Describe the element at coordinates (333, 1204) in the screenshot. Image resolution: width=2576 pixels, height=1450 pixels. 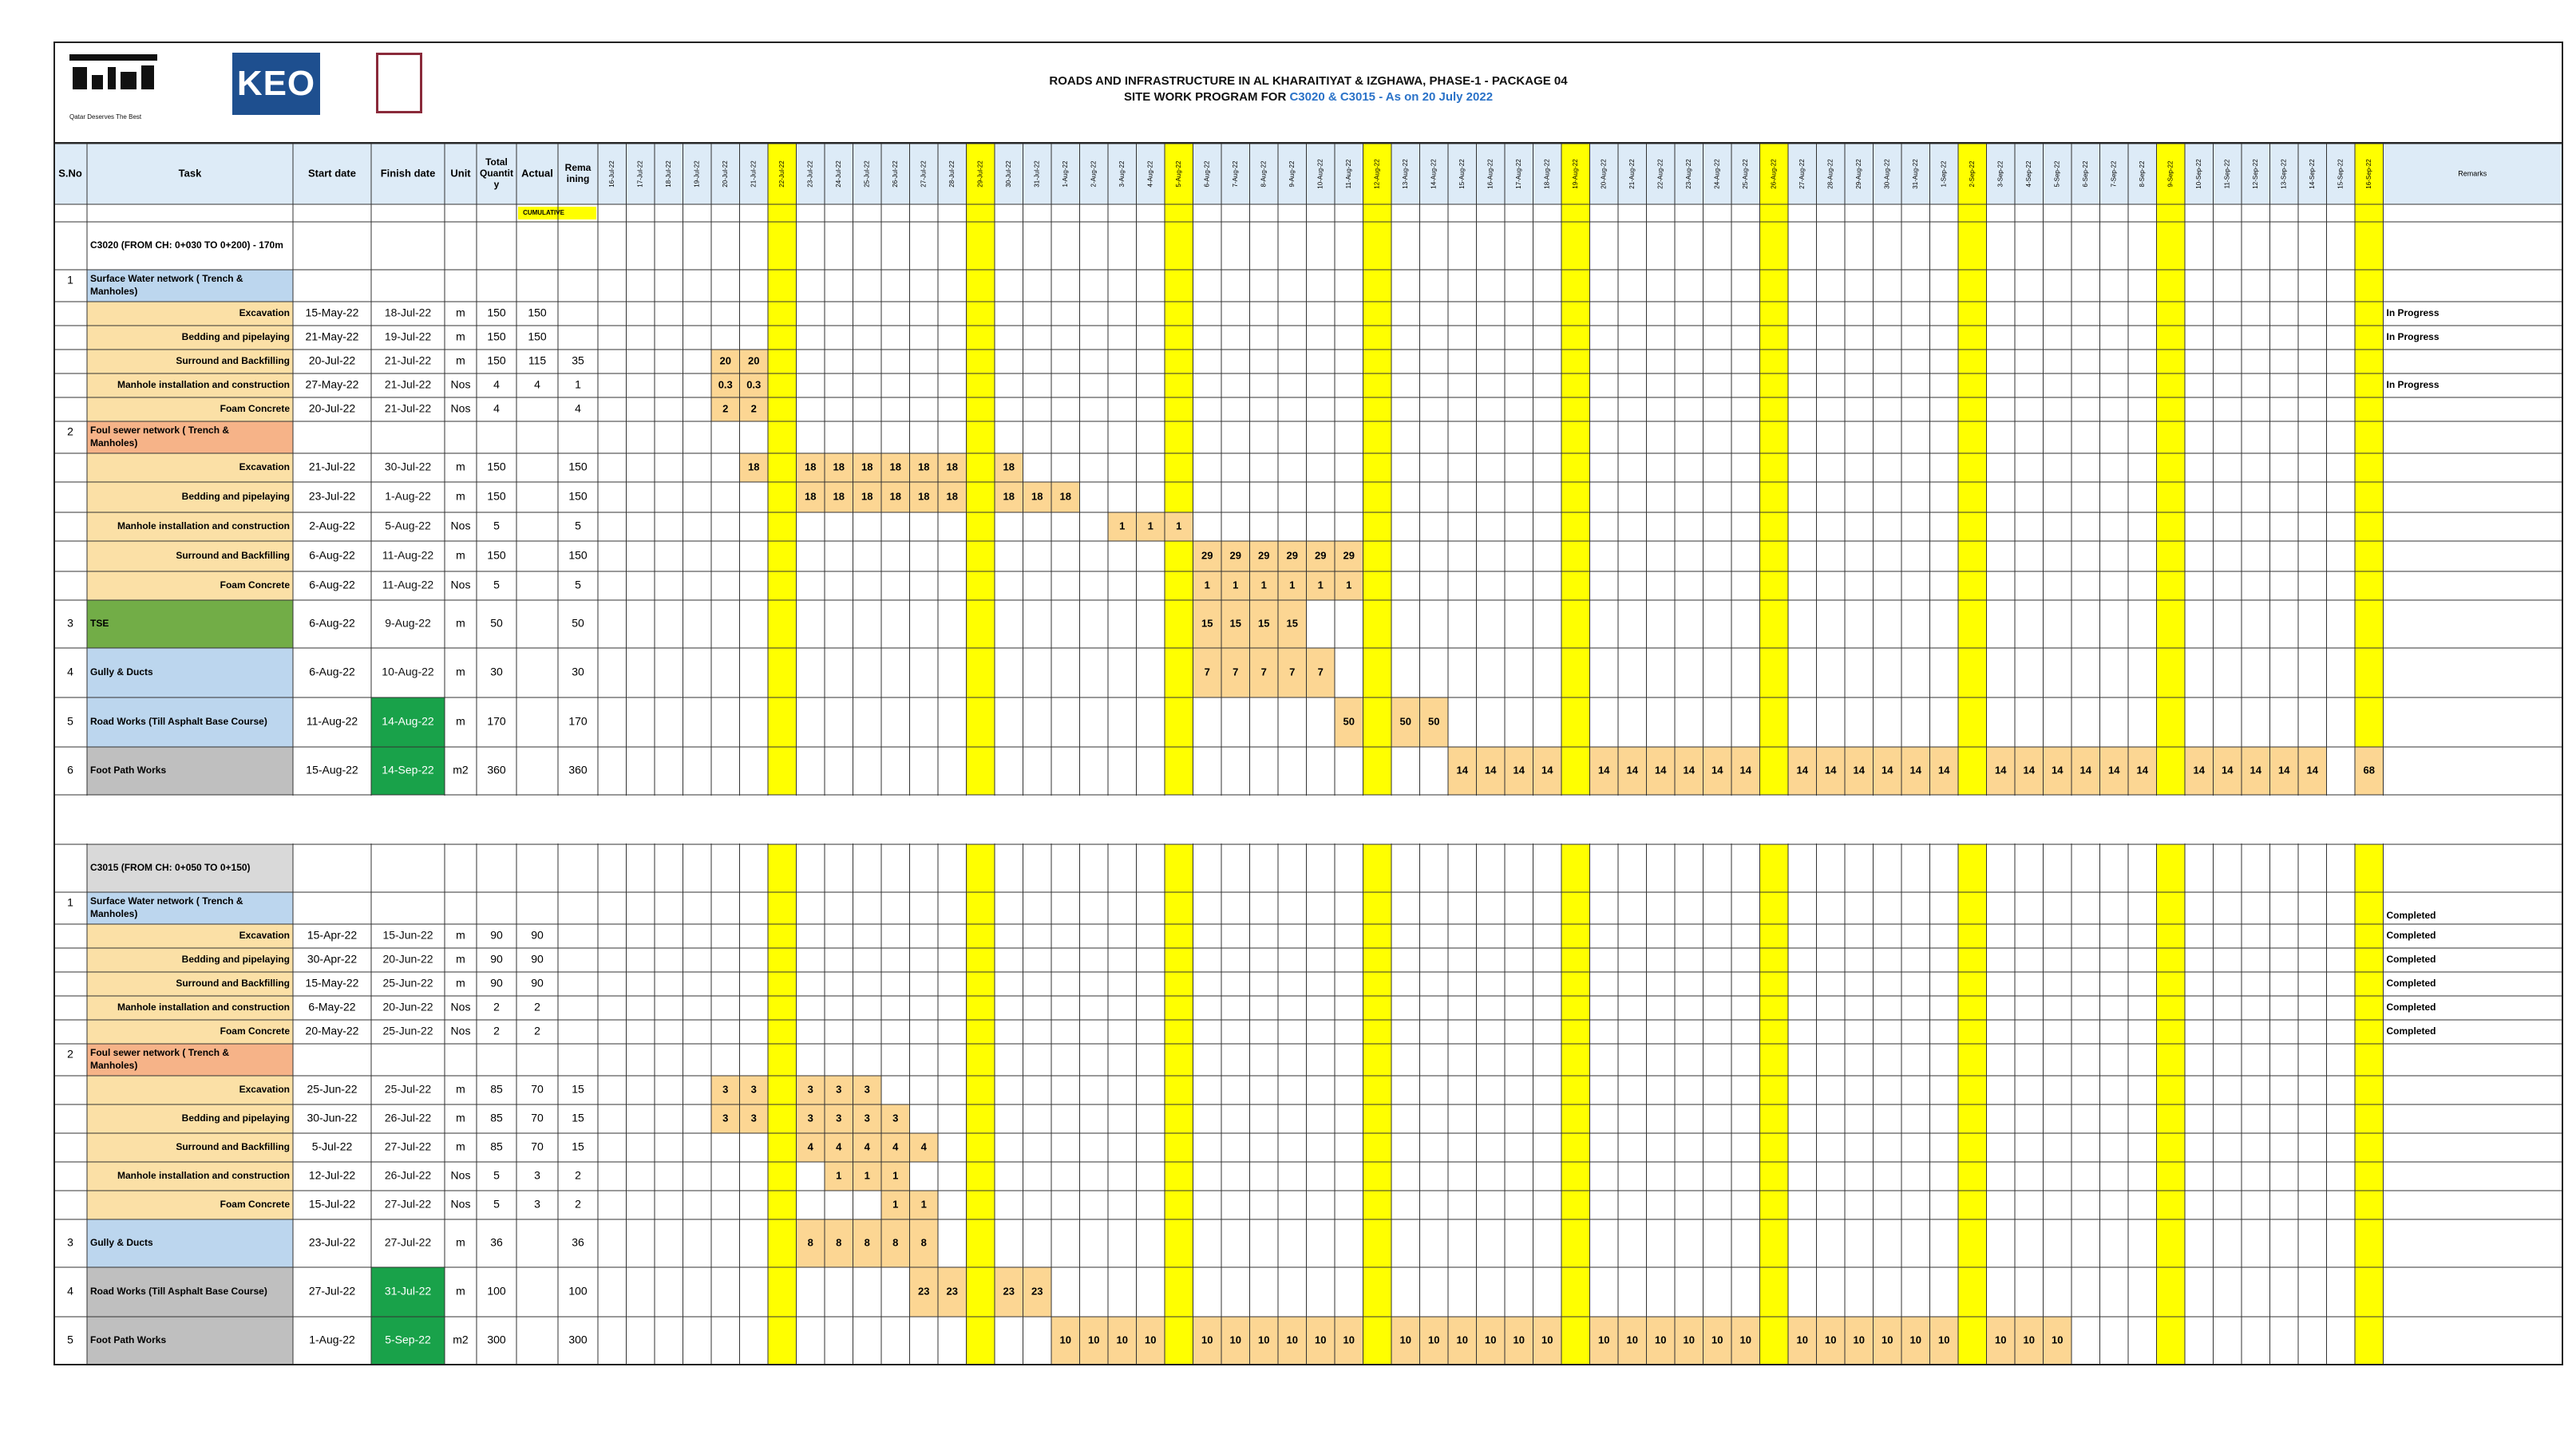
I see `start-date: 15-Jul-22` at that location.